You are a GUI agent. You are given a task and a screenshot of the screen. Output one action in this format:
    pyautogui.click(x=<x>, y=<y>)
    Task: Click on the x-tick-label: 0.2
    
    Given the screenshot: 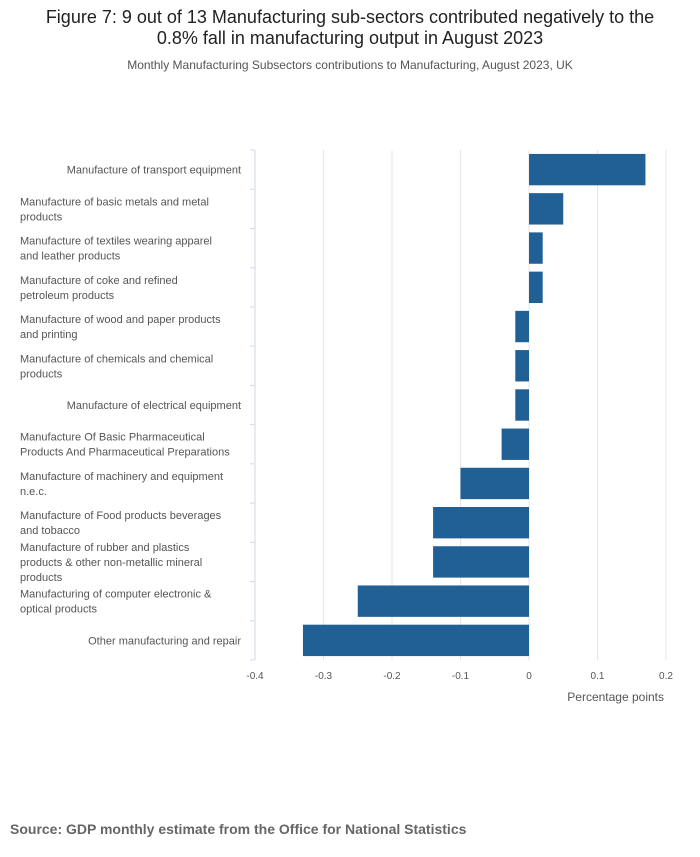 What is the action you would take?
    pyautogui.click(x=666, y=676)
    